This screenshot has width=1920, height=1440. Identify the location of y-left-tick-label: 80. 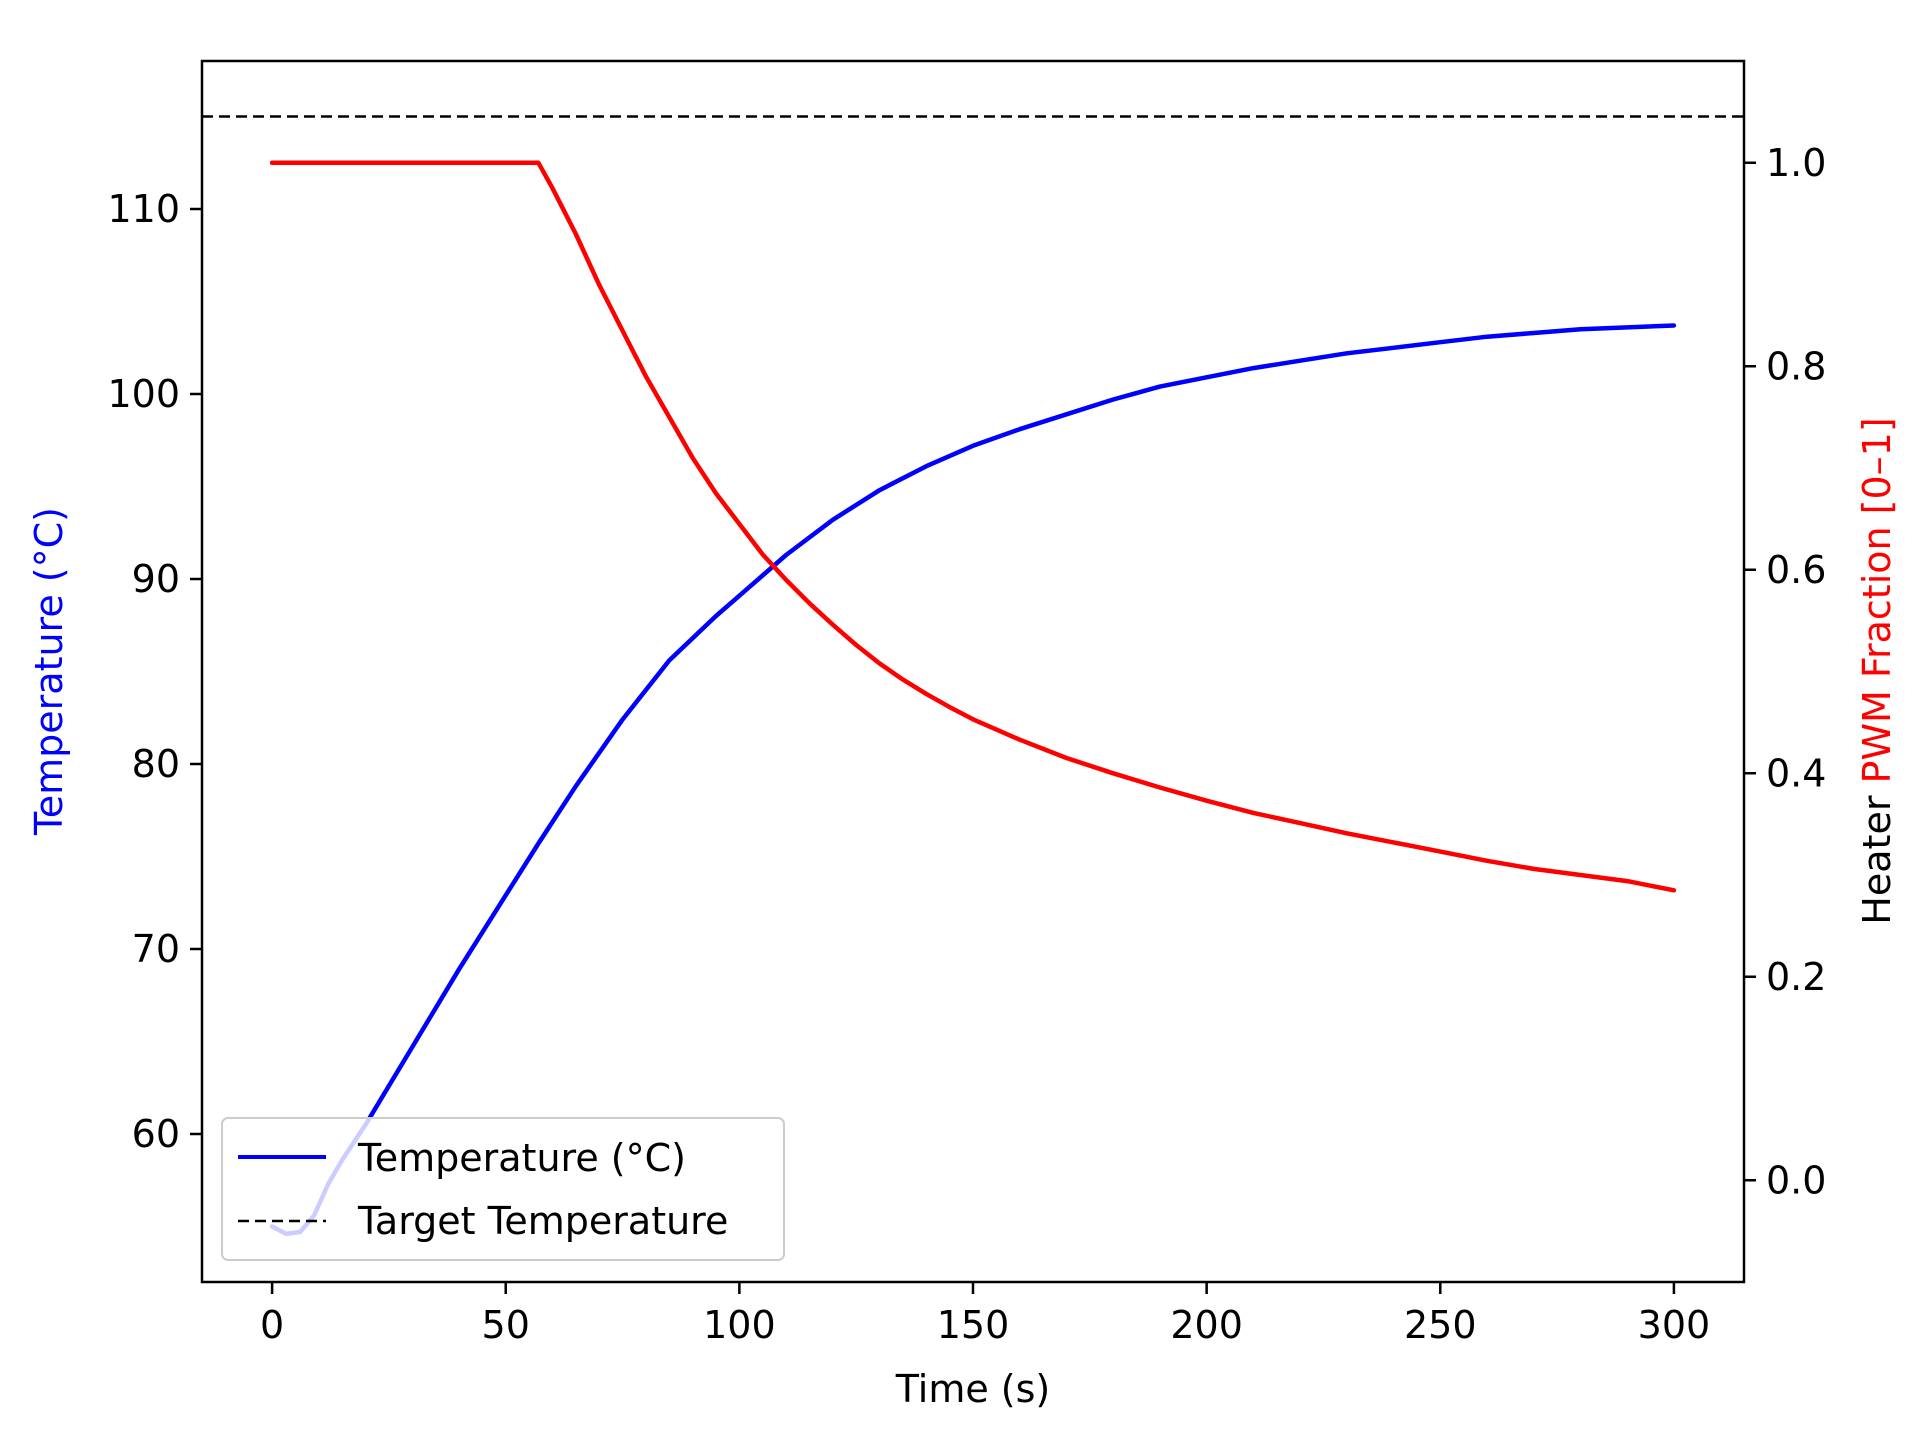
(156, 764).